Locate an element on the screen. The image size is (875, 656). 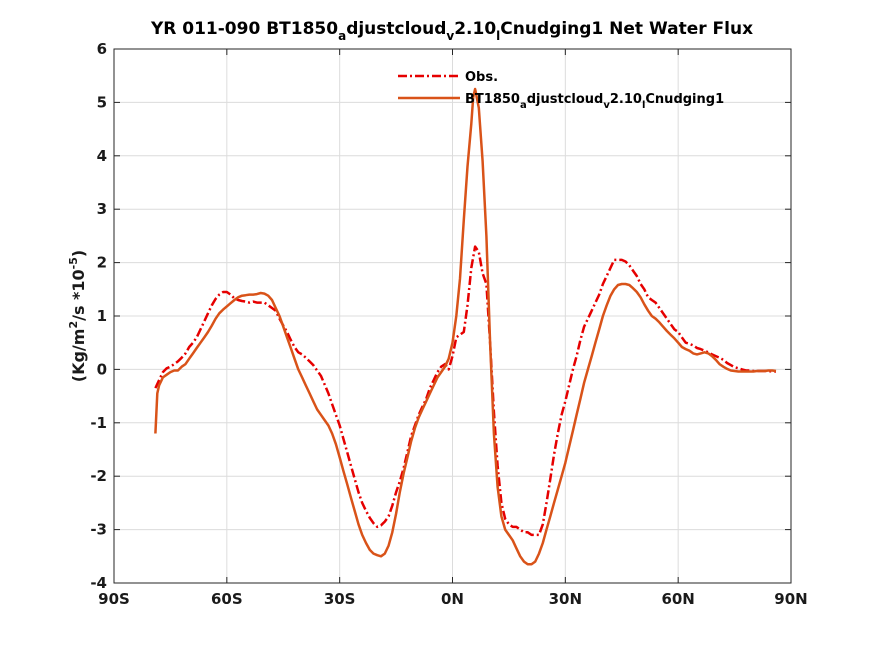
title-main: YR 011-090 BT1850 is located at coordinates (244, 29).